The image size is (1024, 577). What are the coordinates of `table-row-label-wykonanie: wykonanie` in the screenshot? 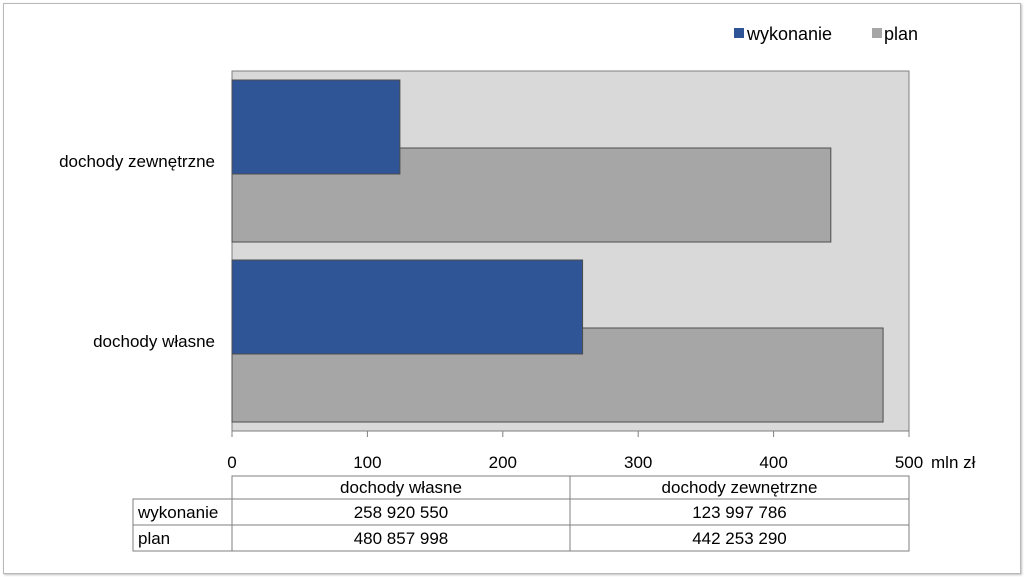 It's located at (177, 512).